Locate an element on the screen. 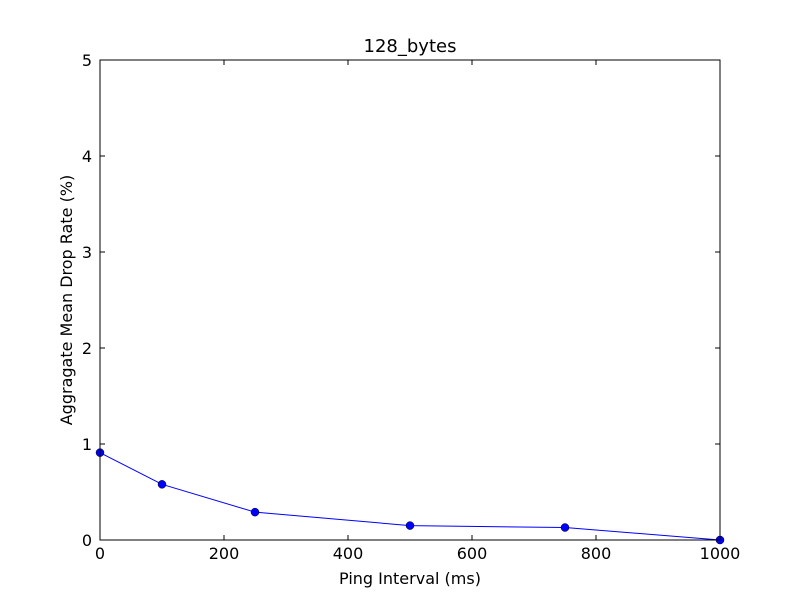 Image resolution: width=800 pixels, height=600 pixels. y-tick-label: 0 is located at coordinates (87, 540).